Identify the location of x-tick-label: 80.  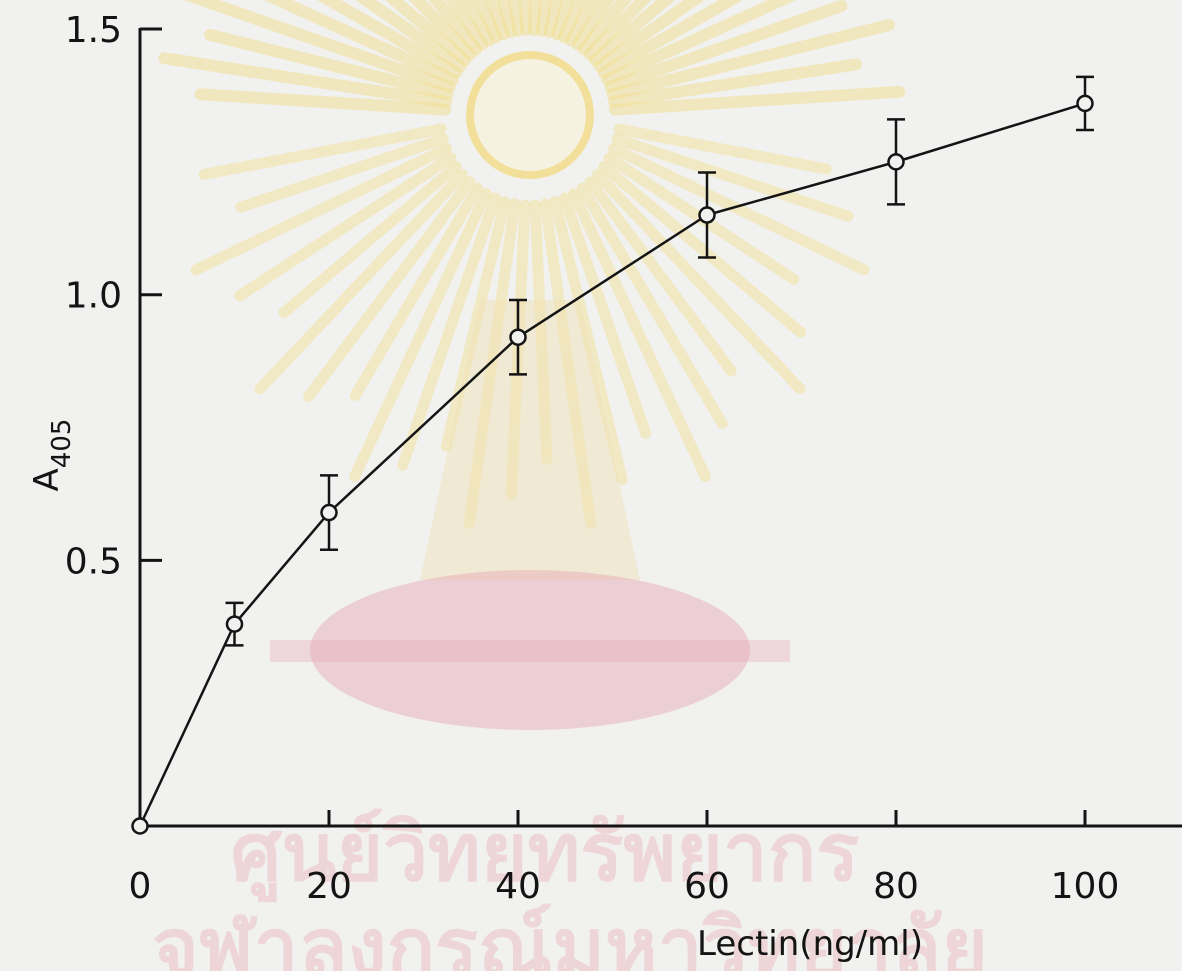
(896, 886).